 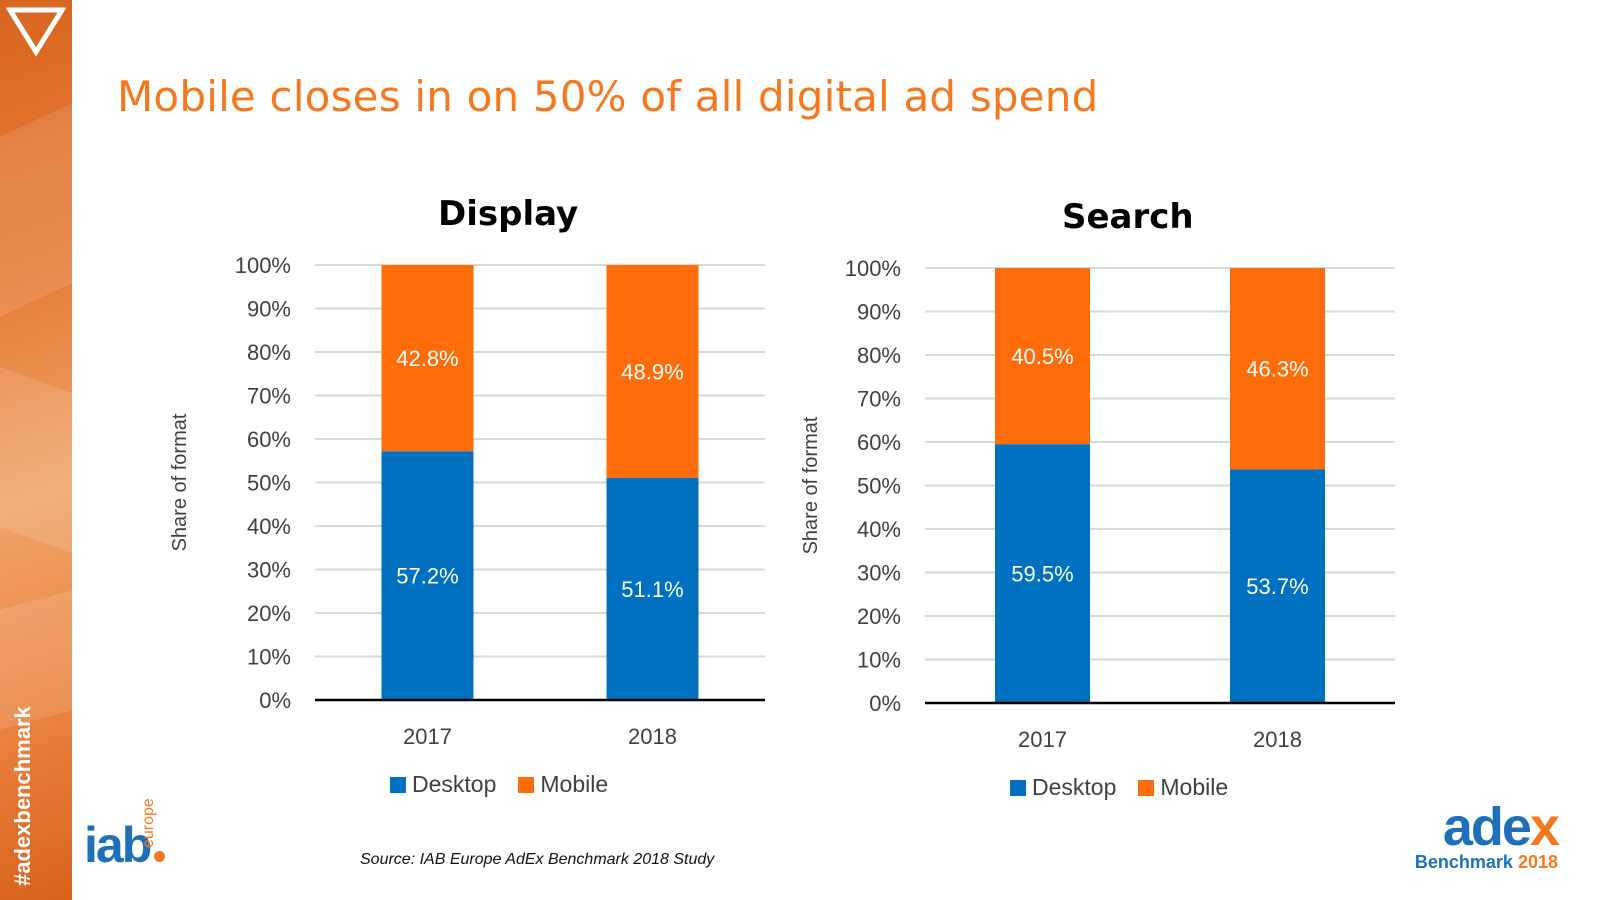 What do you see at coordinates (1128, 217) in the screenshot?
I see `chart-title-search: Search` at bounding box center [1128, 217].